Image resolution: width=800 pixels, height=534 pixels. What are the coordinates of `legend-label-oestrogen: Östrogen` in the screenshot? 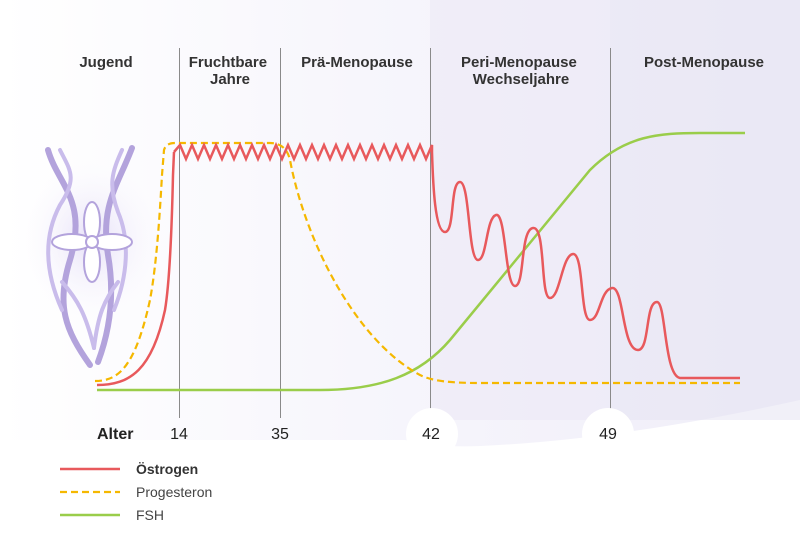 It's located at (167, 469).